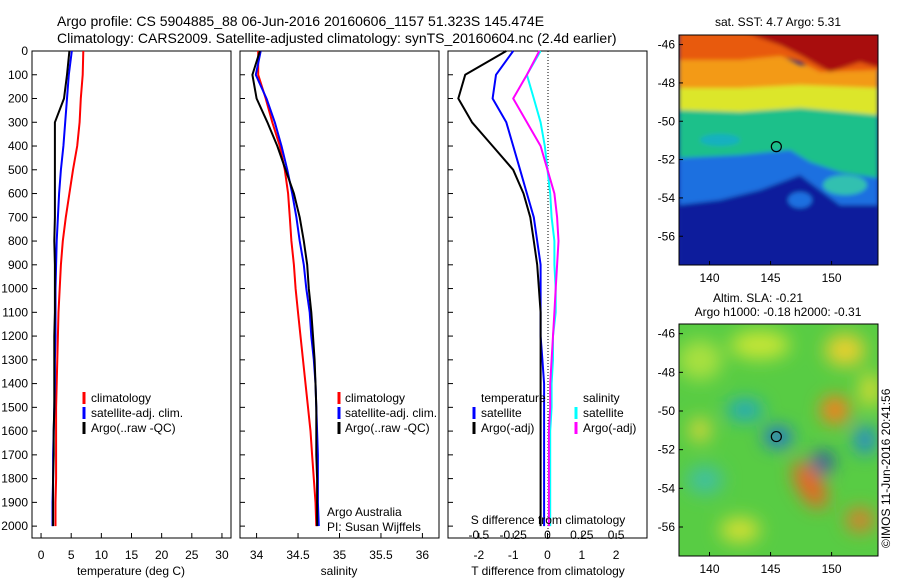  Describe the element at coordinates (778, 312) in the screenshot. I see `sla-map-title-line-2: Argo h1000: -0.18 h2000: -0.31` at that location.